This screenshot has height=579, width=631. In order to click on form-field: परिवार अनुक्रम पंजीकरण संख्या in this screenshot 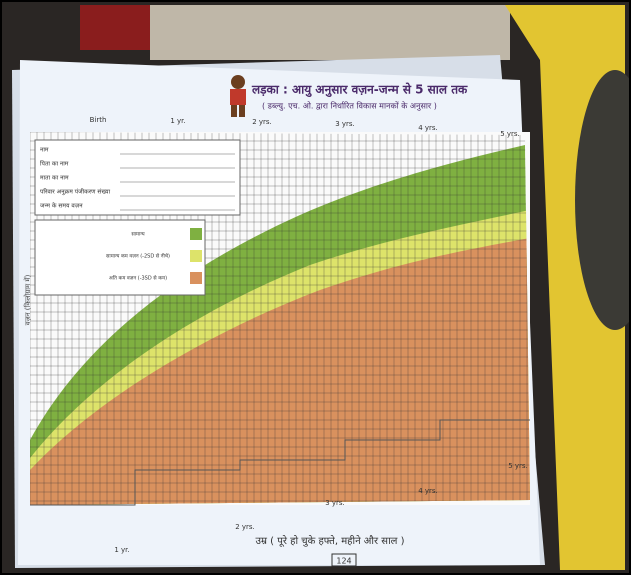, I will do `click(75, 192)`.